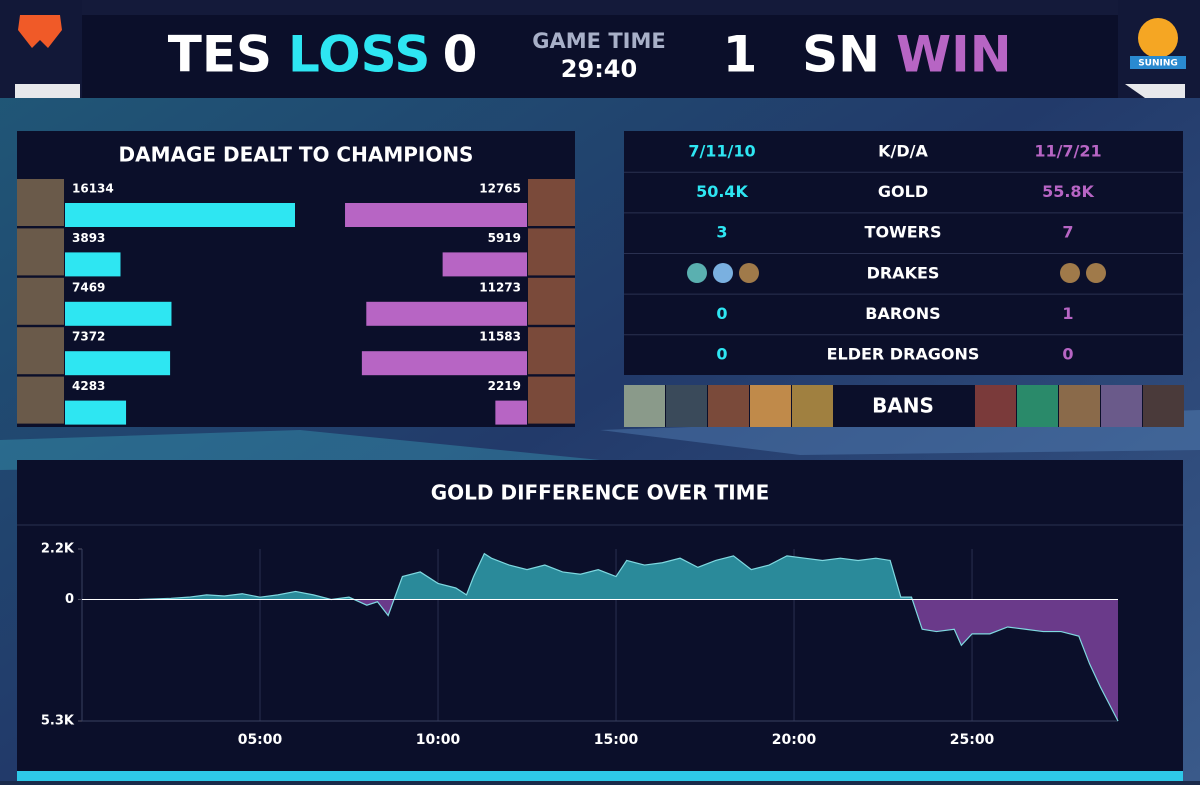  What do you see at coordinates (58, 721) in the screenshot?
I see `y-tick-label: 5.3K` at bounding box center [58, 721].